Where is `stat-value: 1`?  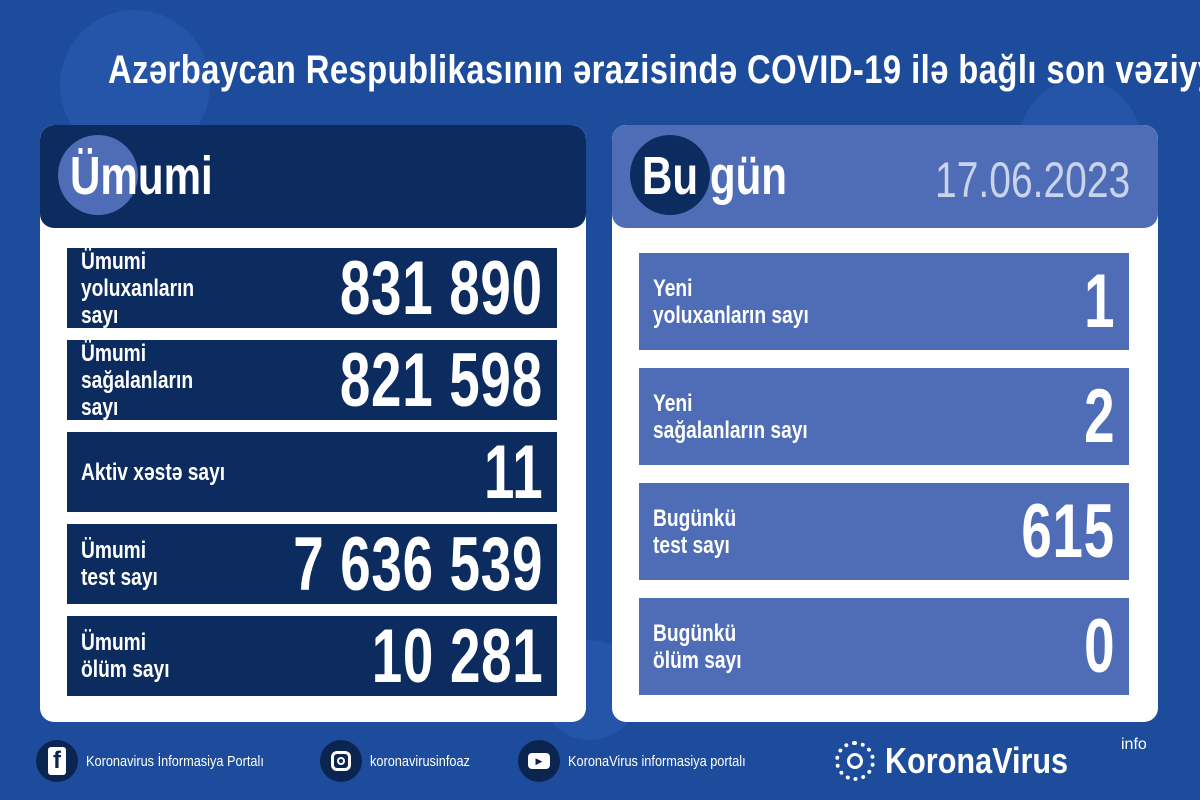 stat-value: 1 is located at coordinates (1099, 301).